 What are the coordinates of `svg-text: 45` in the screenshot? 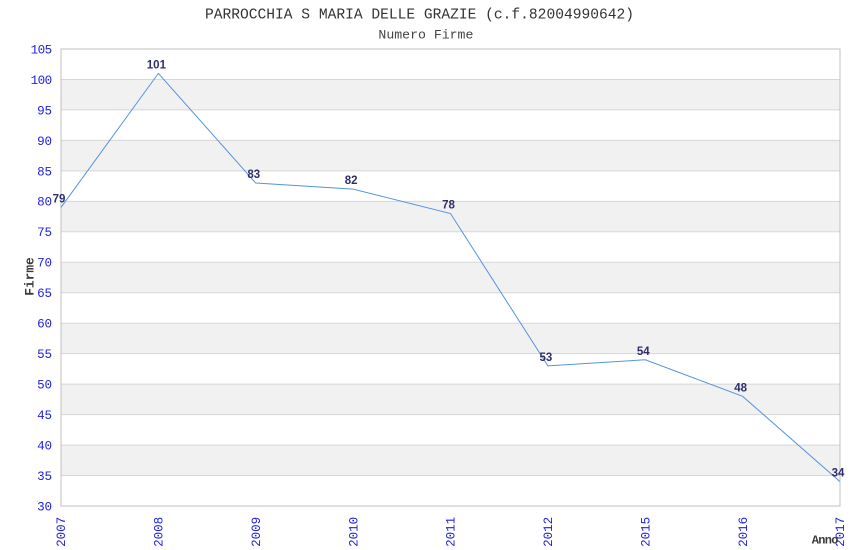 It's located at (44, 416).